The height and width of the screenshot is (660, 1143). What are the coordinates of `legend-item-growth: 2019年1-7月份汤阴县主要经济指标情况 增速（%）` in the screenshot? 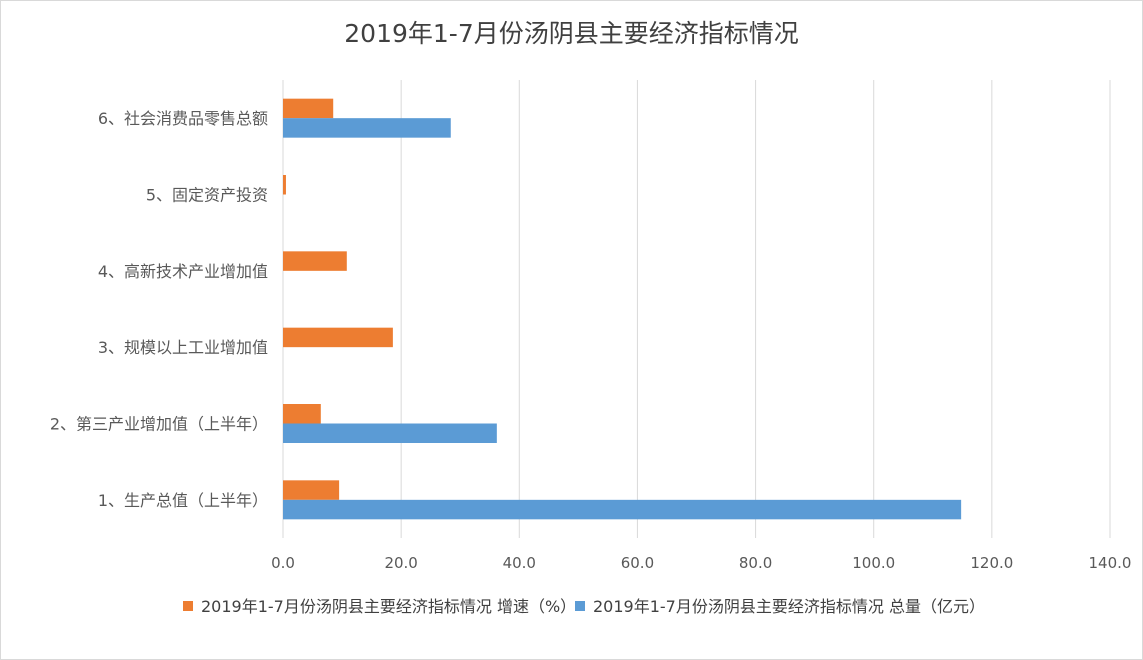 It's located at (387, 607).